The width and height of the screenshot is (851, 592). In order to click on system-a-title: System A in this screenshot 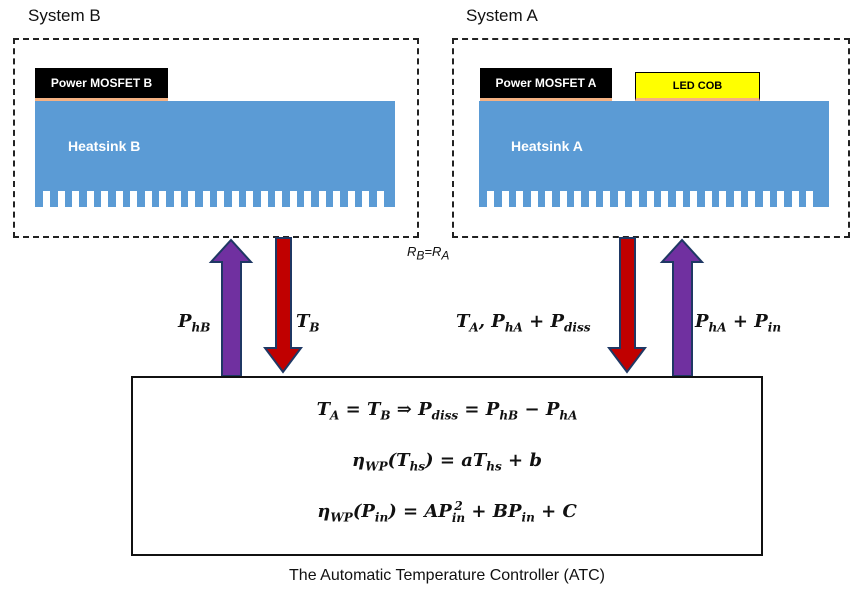, I will do `click(502, 15)`.